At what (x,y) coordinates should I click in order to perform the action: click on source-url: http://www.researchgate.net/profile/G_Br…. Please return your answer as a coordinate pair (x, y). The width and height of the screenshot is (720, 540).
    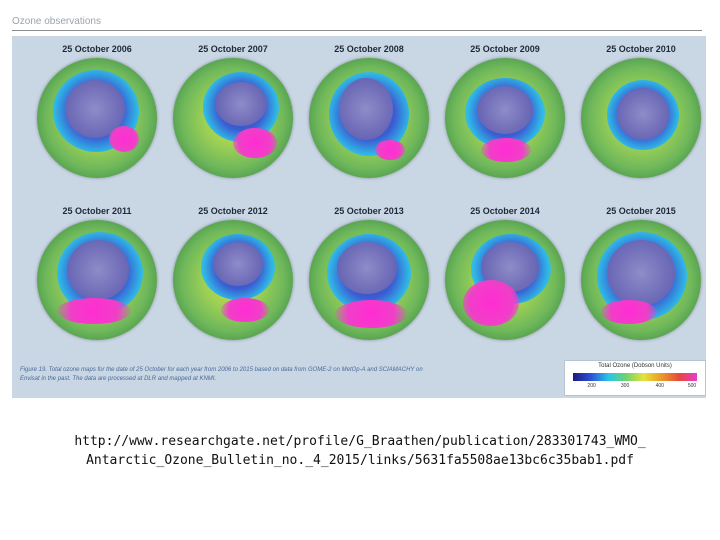
    Looking at the image, I should click on (360, 451).